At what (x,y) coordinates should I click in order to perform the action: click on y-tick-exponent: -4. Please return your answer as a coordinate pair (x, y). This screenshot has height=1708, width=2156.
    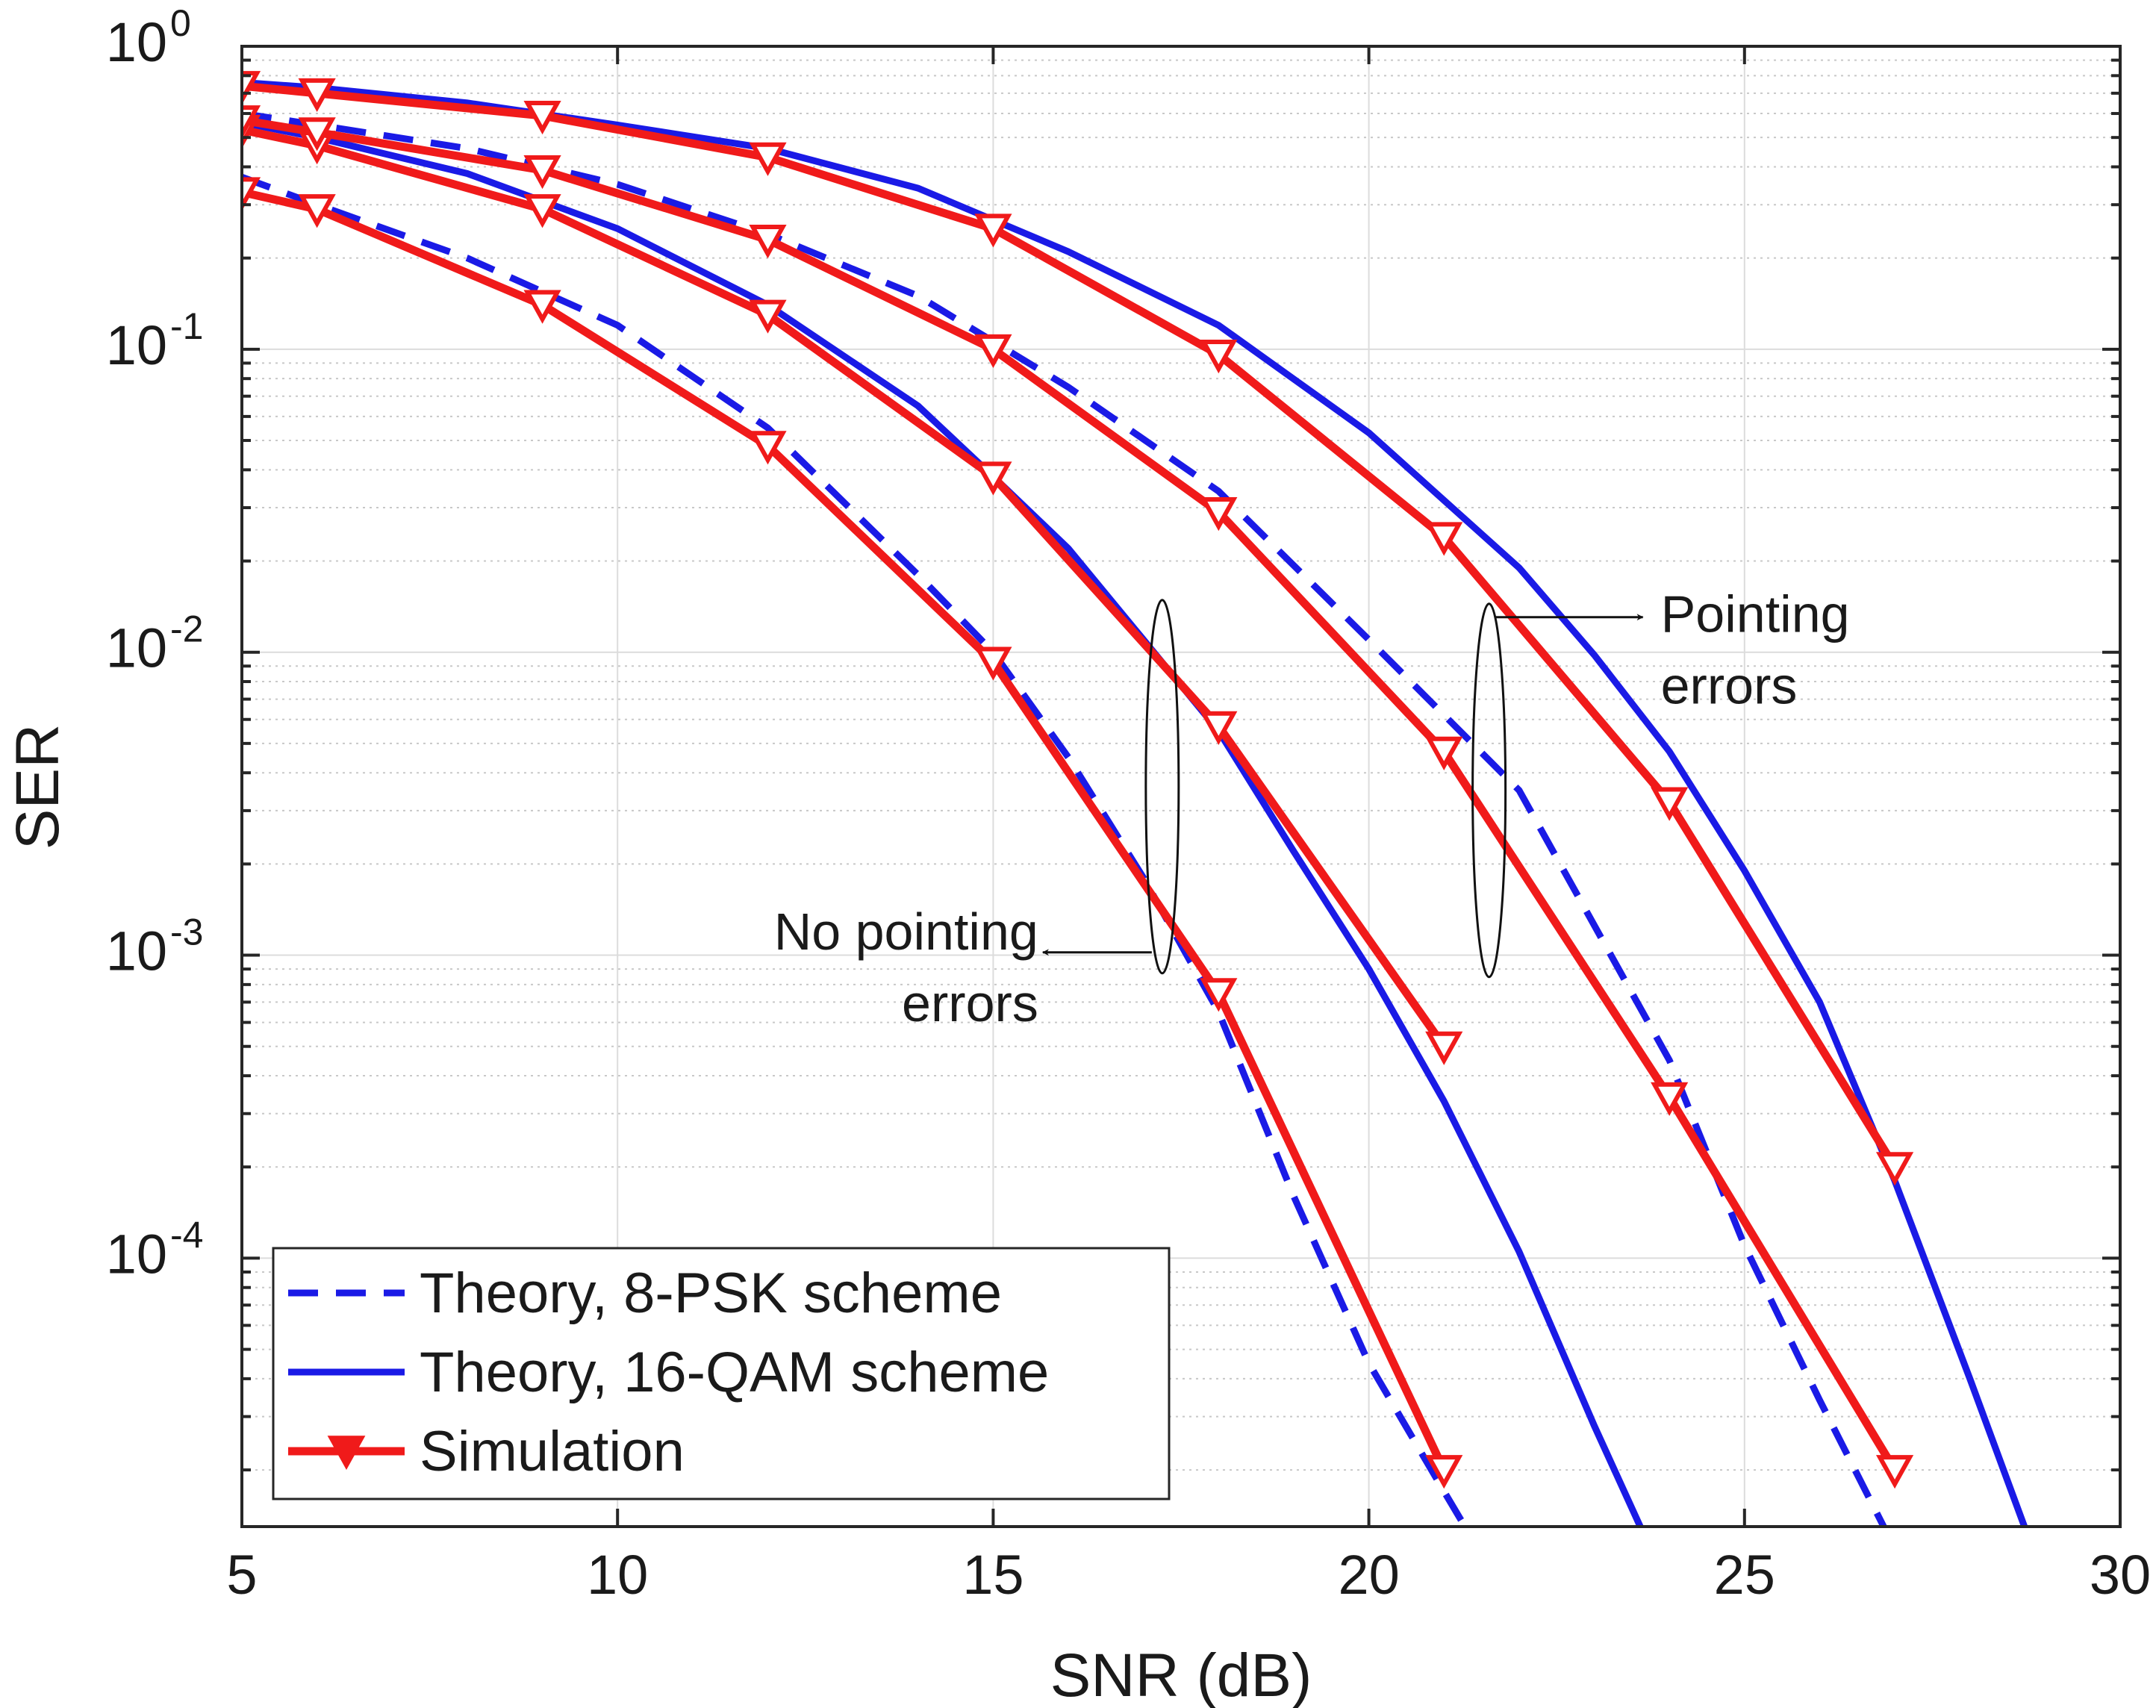
    Looking at the image, I should click on (186, 1235).